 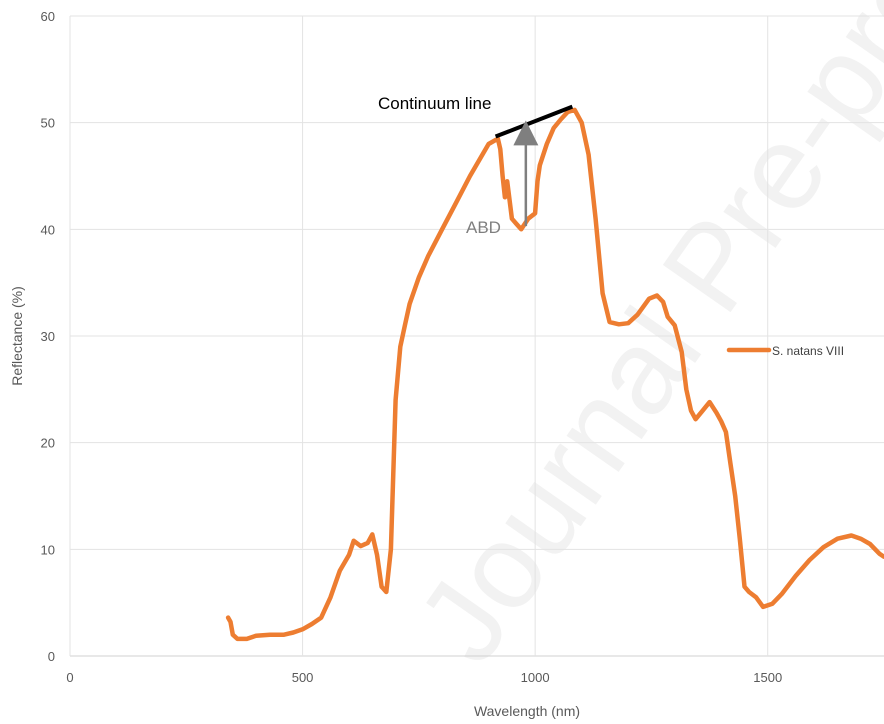 What do you see at coordinates (303, 677) in the screenshot?
I see `x-tick-label: 500` at bounding box center [303, 677].